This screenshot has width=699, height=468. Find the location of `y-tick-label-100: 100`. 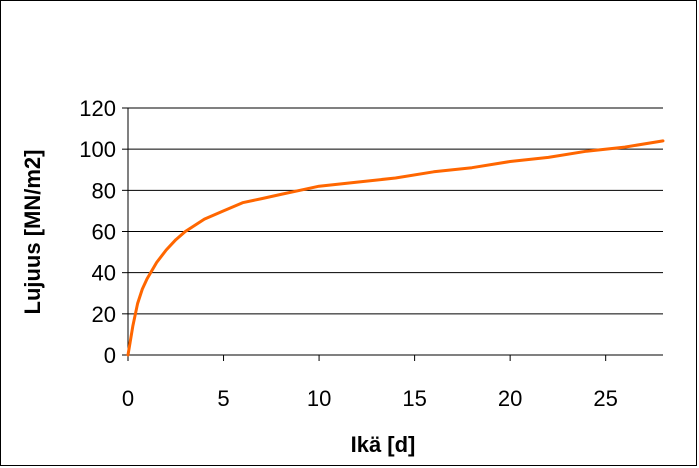

y-tick-label-100: 100 is located at coordinates (97, 149).